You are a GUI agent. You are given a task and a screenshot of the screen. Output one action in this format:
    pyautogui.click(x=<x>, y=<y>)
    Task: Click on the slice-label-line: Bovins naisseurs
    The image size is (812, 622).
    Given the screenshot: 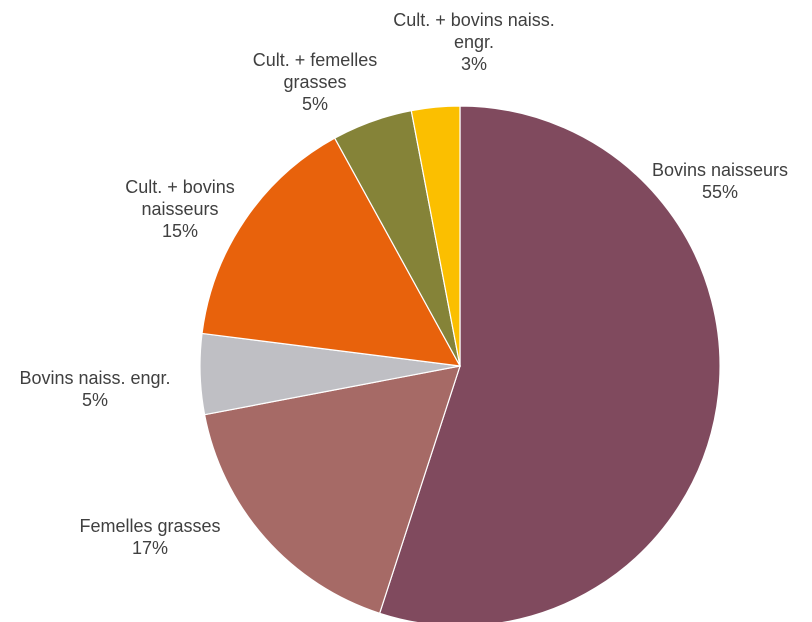 What is the action you would take?
    pyautogui.click(x=720, y=170)
    